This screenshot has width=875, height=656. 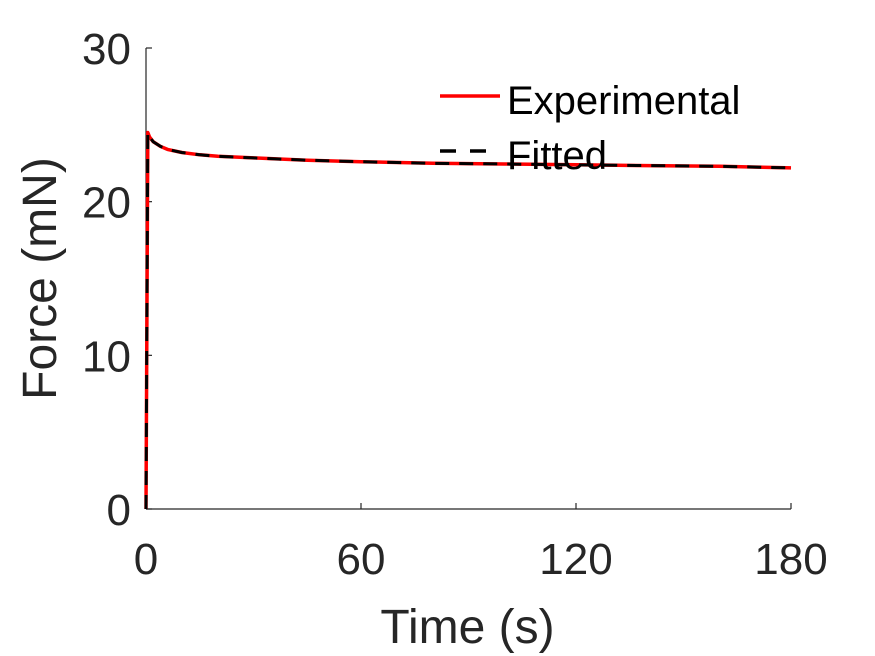 I want to click on y-tick-label-1: 10, so click(x=106, y=356).